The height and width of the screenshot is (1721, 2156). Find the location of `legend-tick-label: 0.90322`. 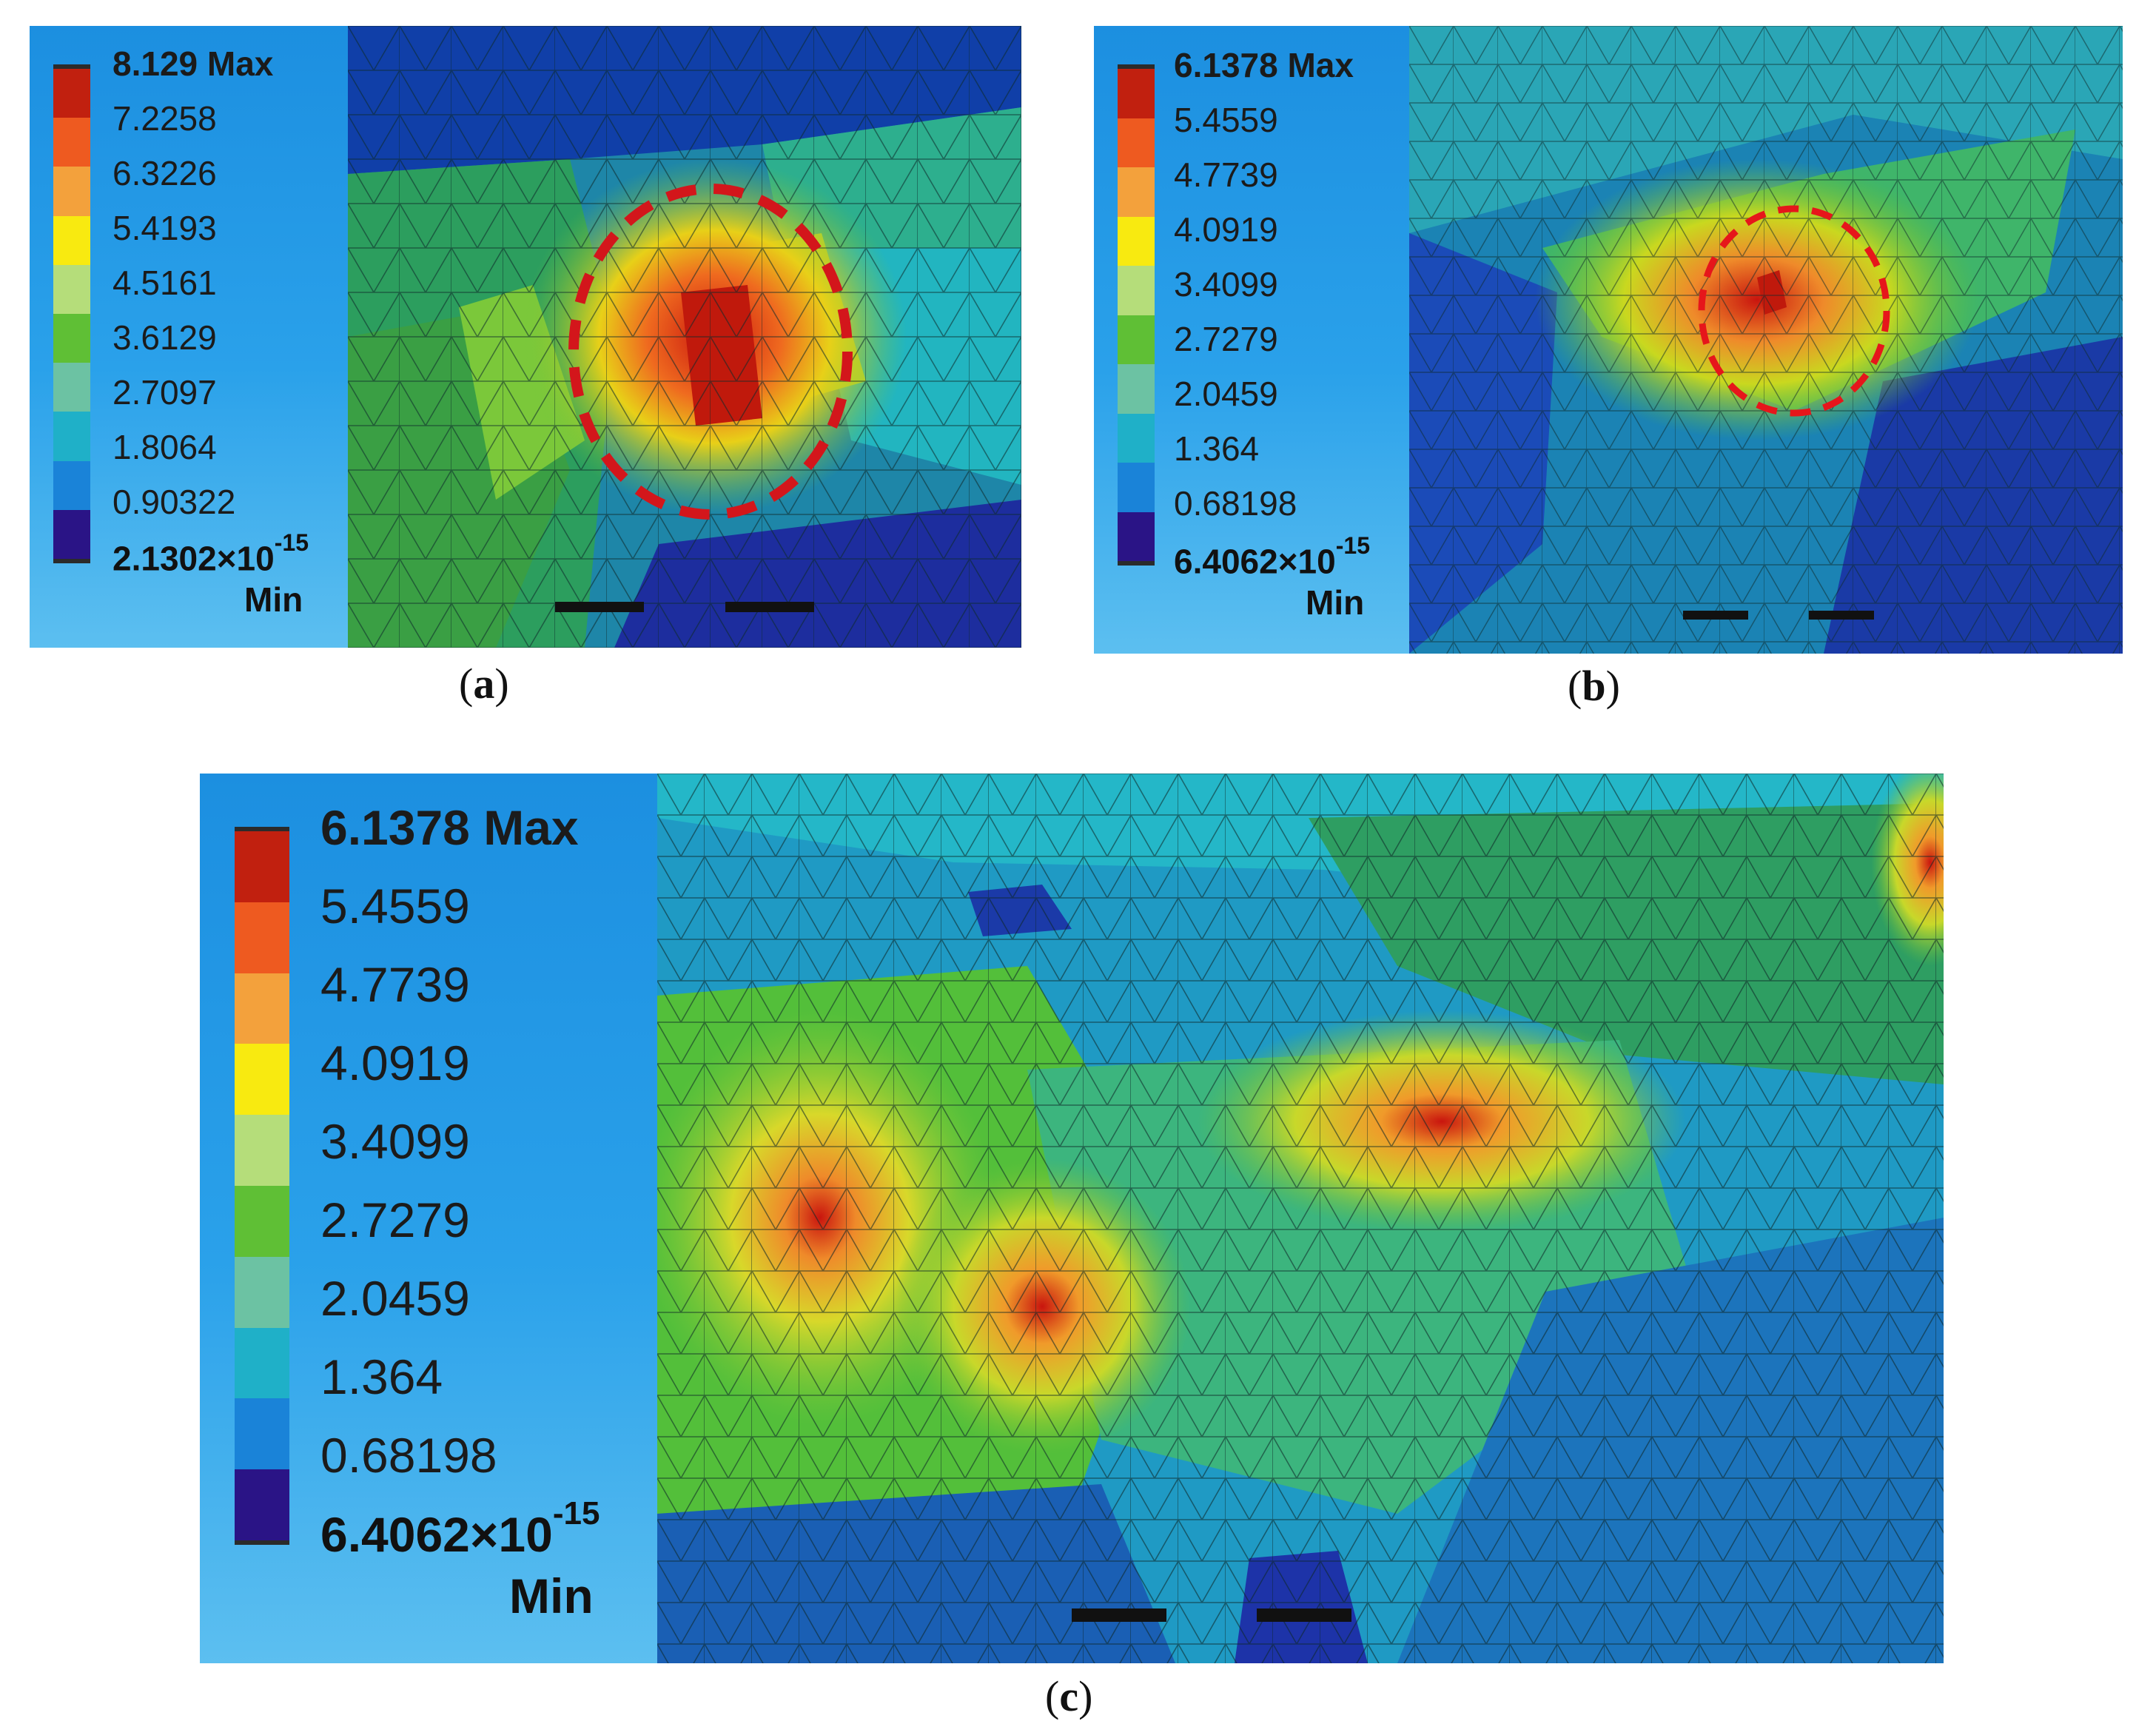

legend-tick-label: 0.90322 is located at coordinates (174, 502).